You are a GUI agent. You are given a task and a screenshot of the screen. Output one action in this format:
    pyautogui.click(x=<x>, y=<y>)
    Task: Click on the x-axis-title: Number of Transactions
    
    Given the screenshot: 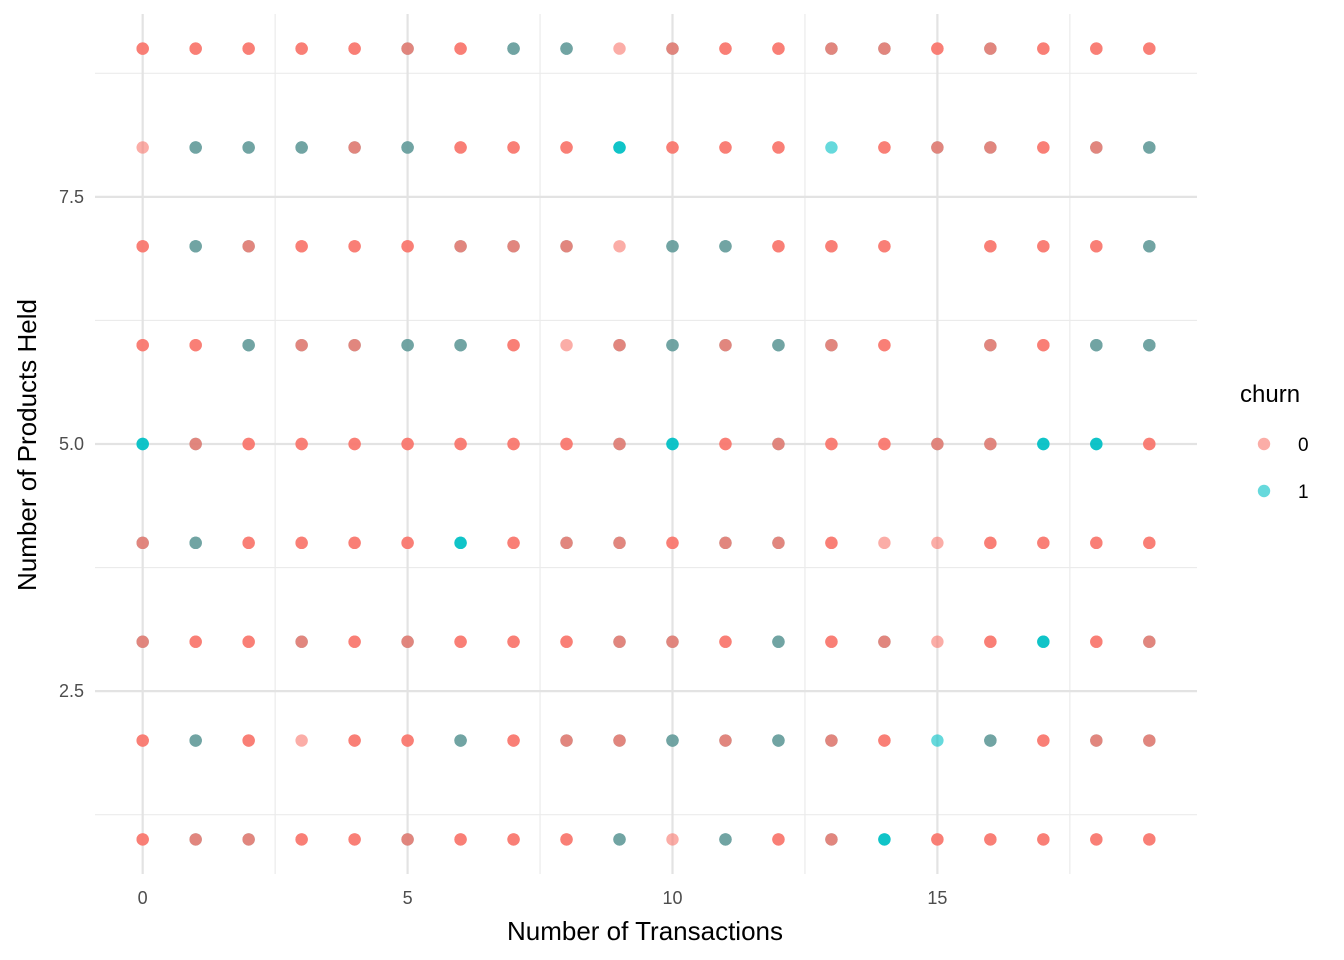 What is the action you would take?
    pyautogui.click(x=645, y=931)
    